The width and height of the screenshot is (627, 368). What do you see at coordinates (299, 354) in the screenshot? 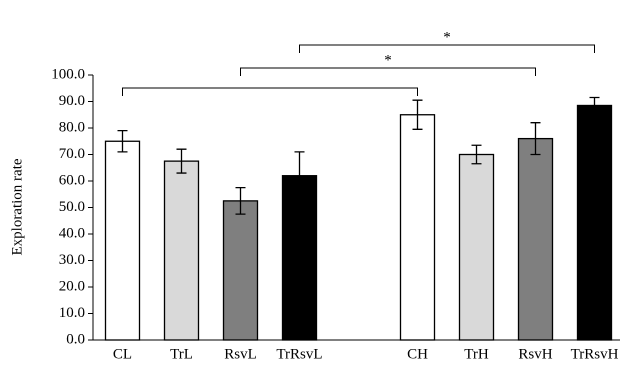
I see `x-tick-label: TrRsvL` at bounding box center [299, 354].